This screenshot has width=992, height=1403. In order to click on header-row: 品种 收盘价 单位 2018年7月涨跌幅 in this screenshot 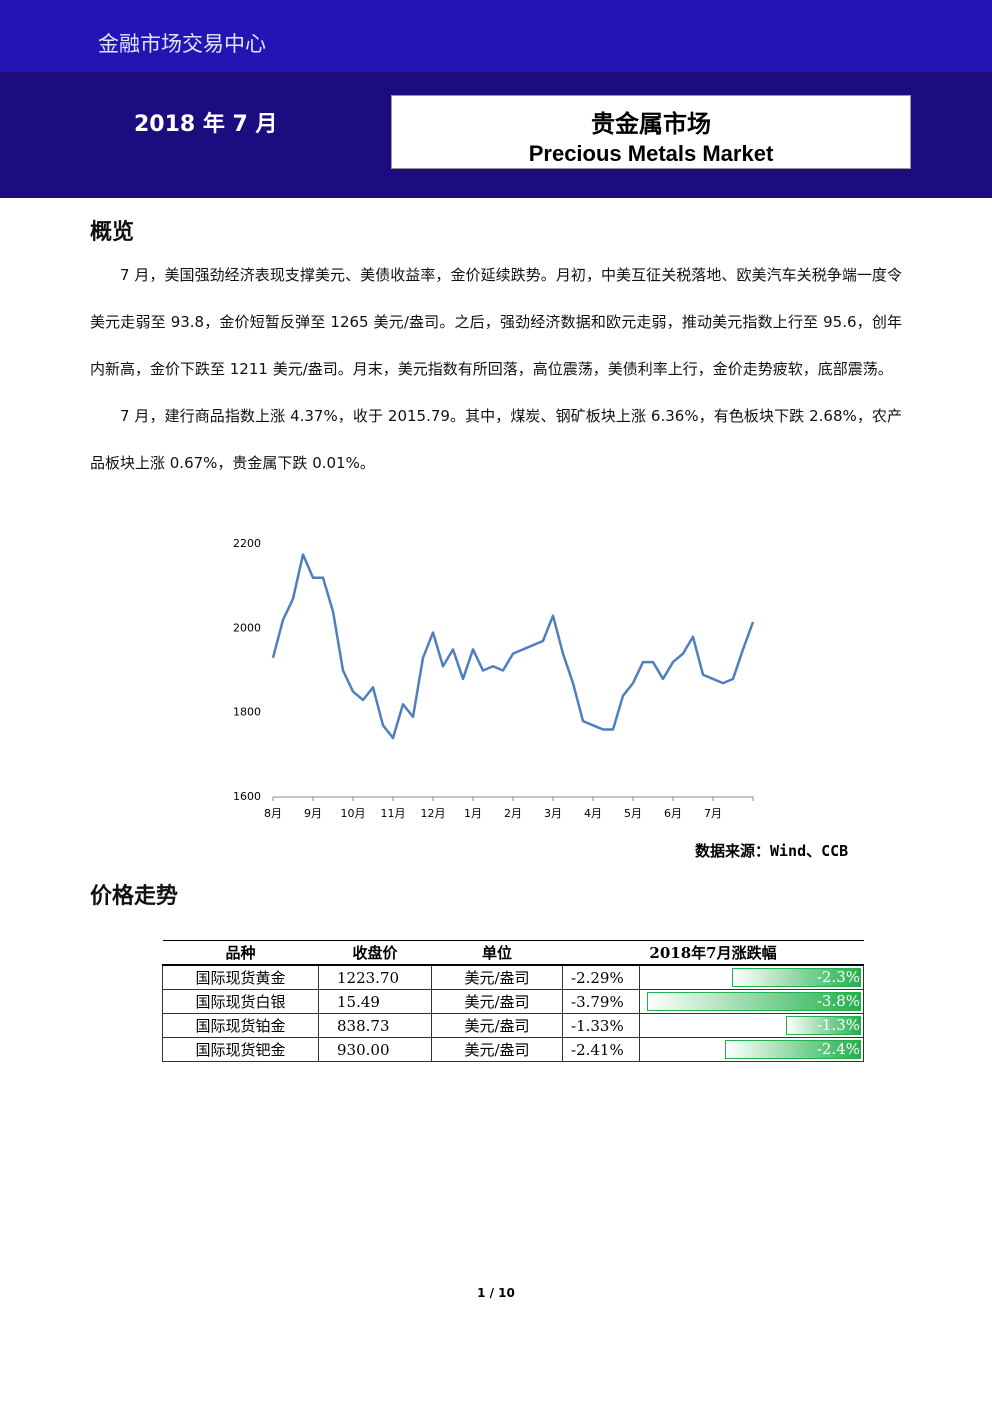, I will do `click(513, 953)`.